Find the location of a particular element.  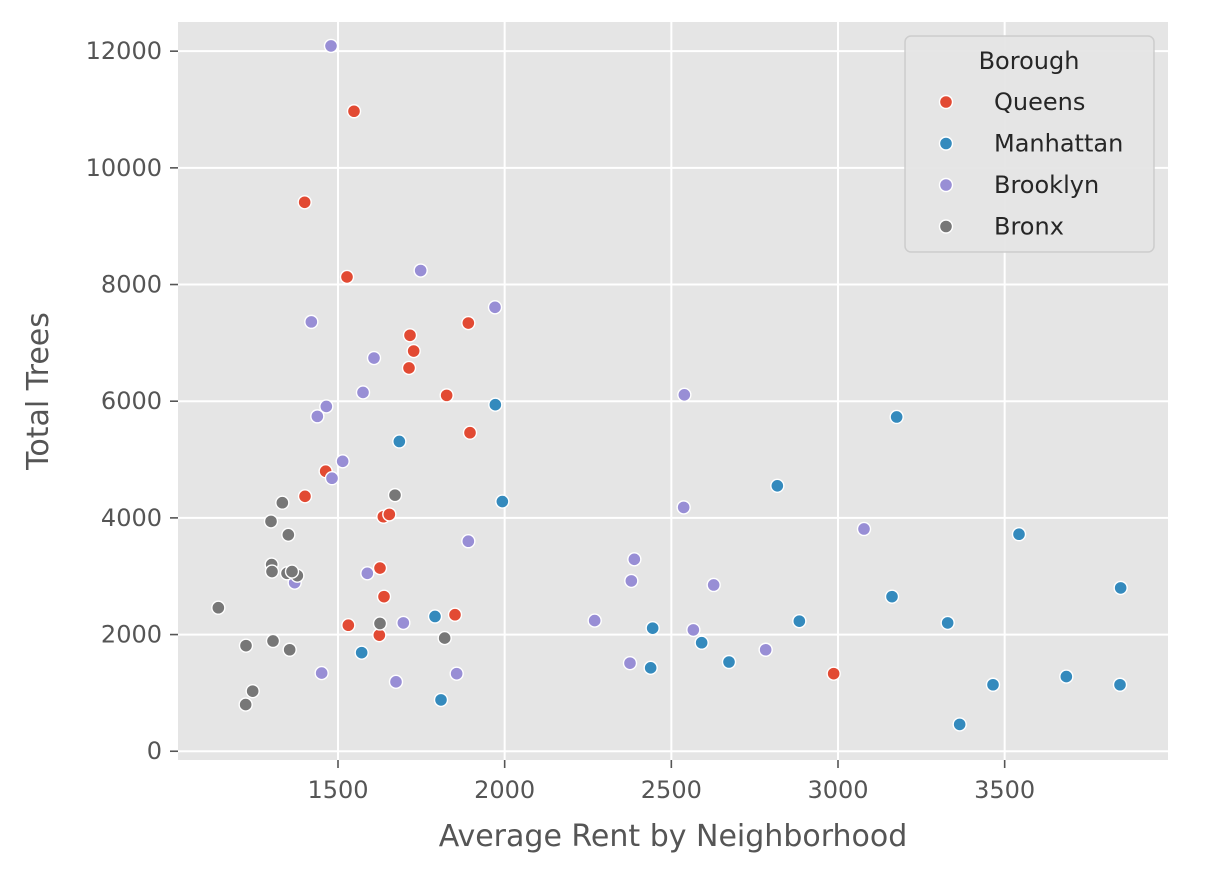

legend-box is located at coordinates (1029, 144).